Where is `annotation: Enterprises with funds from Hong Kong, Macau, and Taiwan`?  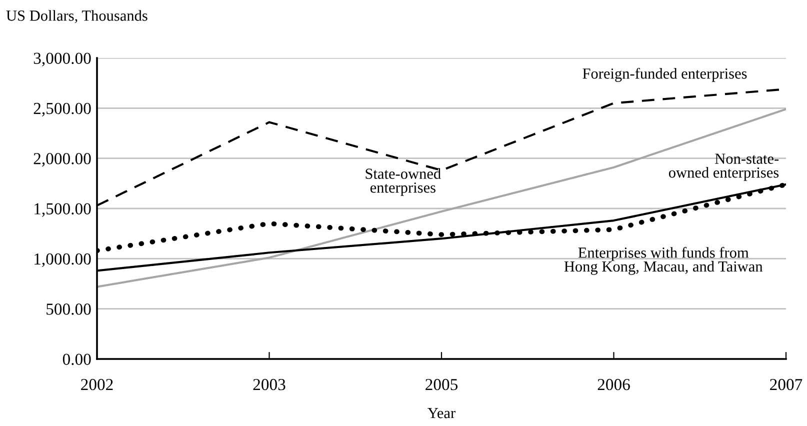
annotation: Enterprises with funds from Hong Kong, Macau, and Taiwan is located at coordinates (663, 260).